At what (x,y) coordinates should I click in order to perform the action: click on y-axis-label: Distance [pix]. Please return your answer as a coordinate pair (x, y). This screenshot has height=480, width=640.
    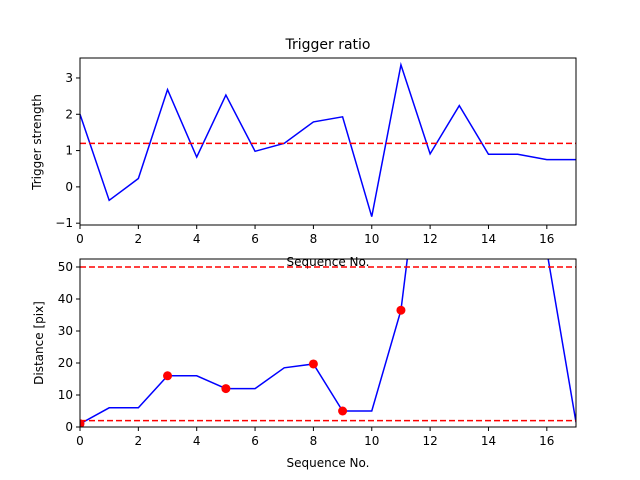
    Looking at the image, I should click on (39, 343).